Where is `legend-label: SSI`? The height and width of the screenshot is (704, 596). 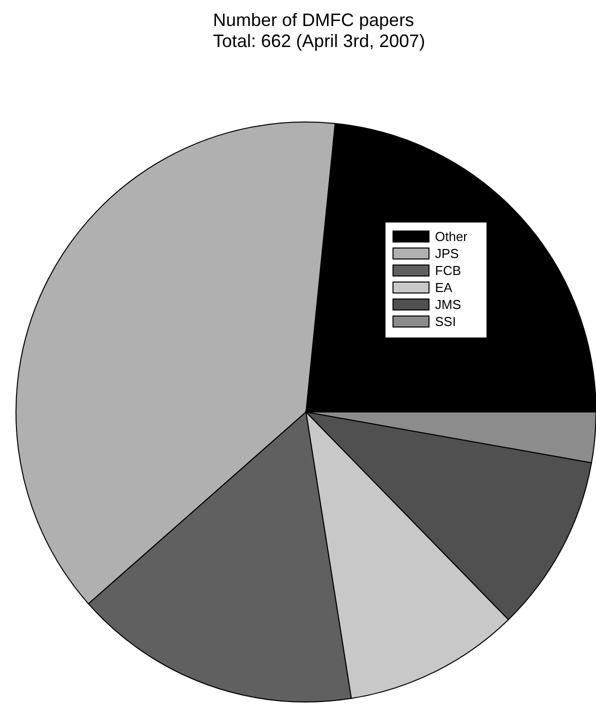
legend-label: SSI is located at coordinates (445, 321).